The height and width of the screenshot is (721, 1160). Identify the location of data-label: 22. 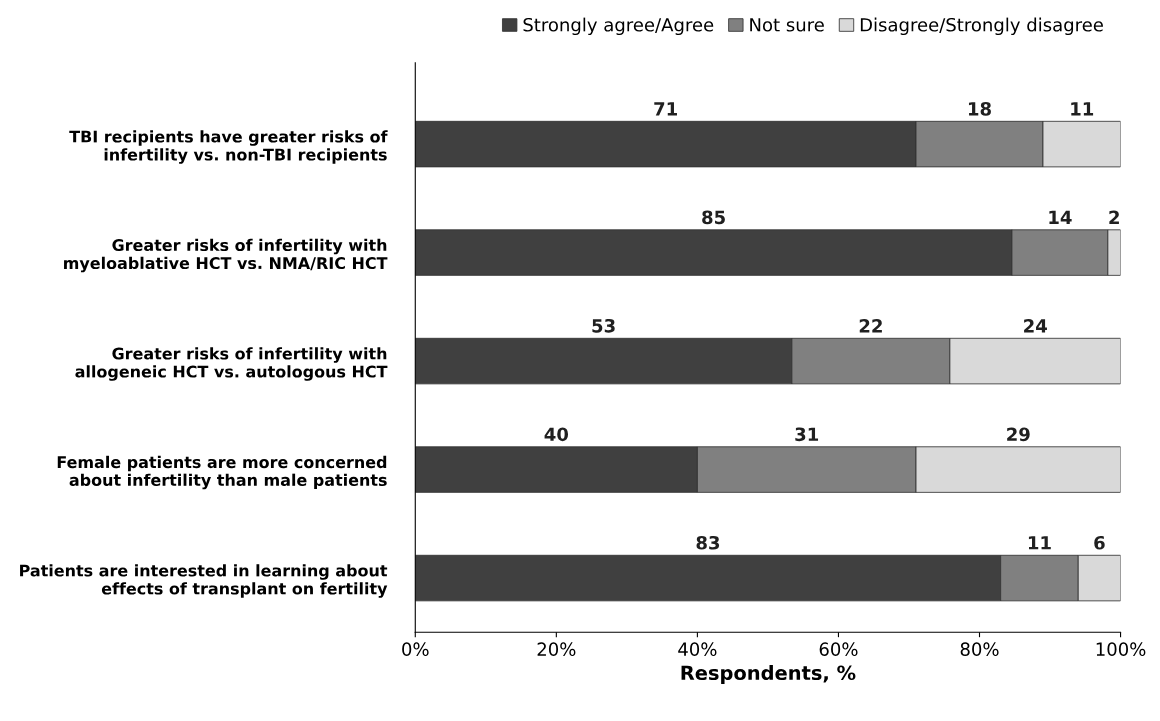
(870, 325).